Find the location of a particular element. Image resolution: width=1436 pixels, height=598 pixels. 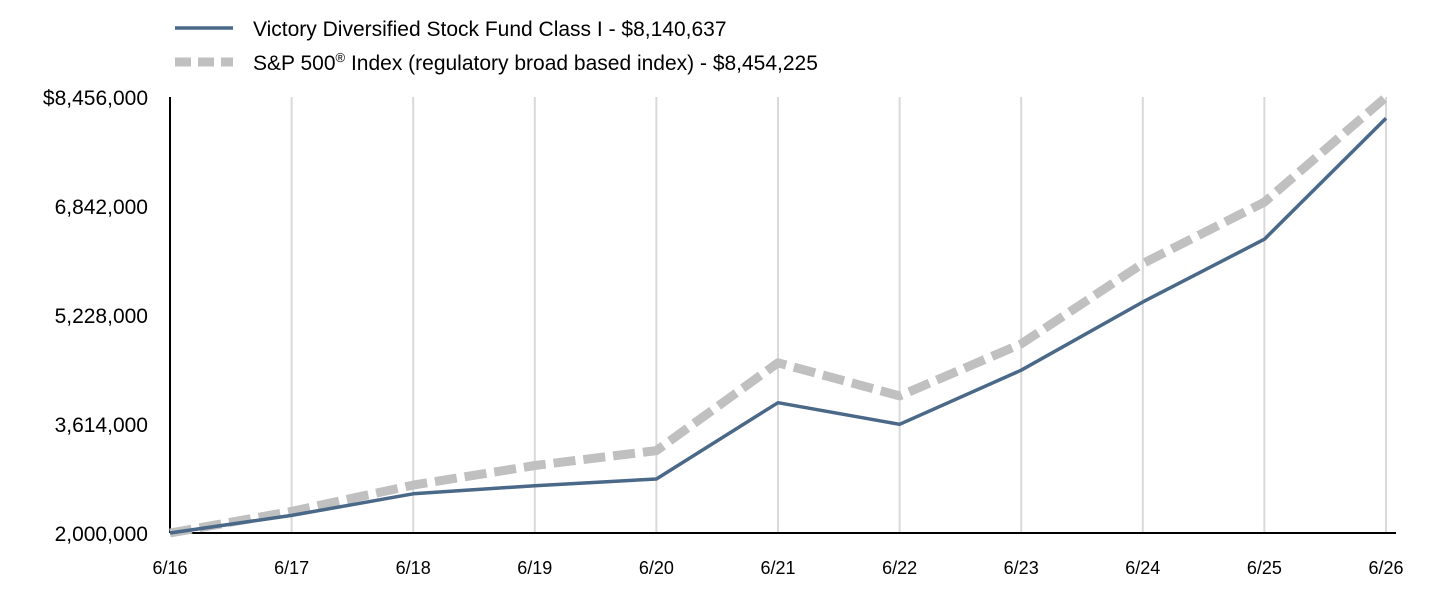

legend-label-index-sup: ® is located at coordinates (341, 57).